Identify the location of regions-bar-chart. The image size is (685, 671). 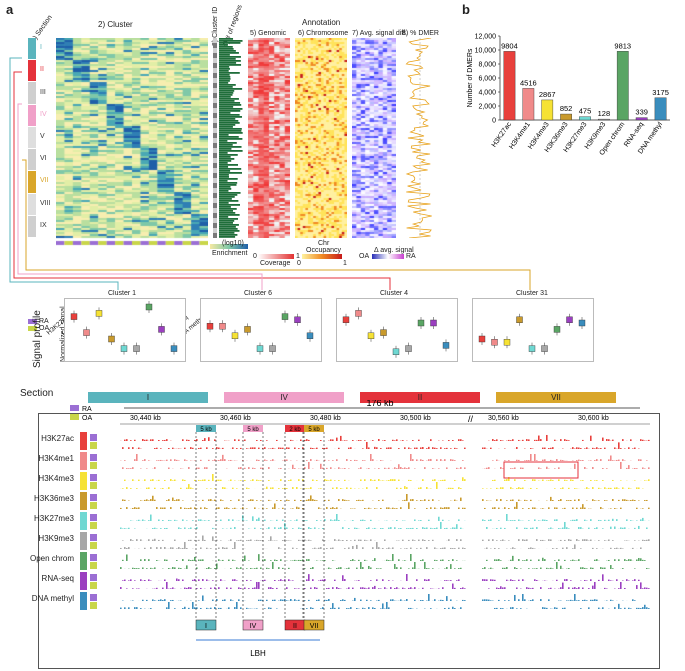
(231, 138).